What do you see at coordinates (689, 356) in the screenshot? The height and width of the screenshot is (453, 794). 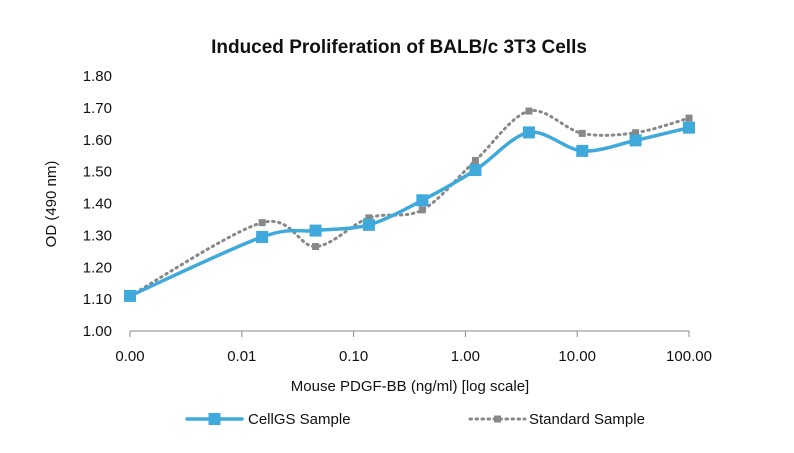 I see `x-tick-label: 100.00` at bounding box center [689, 356].